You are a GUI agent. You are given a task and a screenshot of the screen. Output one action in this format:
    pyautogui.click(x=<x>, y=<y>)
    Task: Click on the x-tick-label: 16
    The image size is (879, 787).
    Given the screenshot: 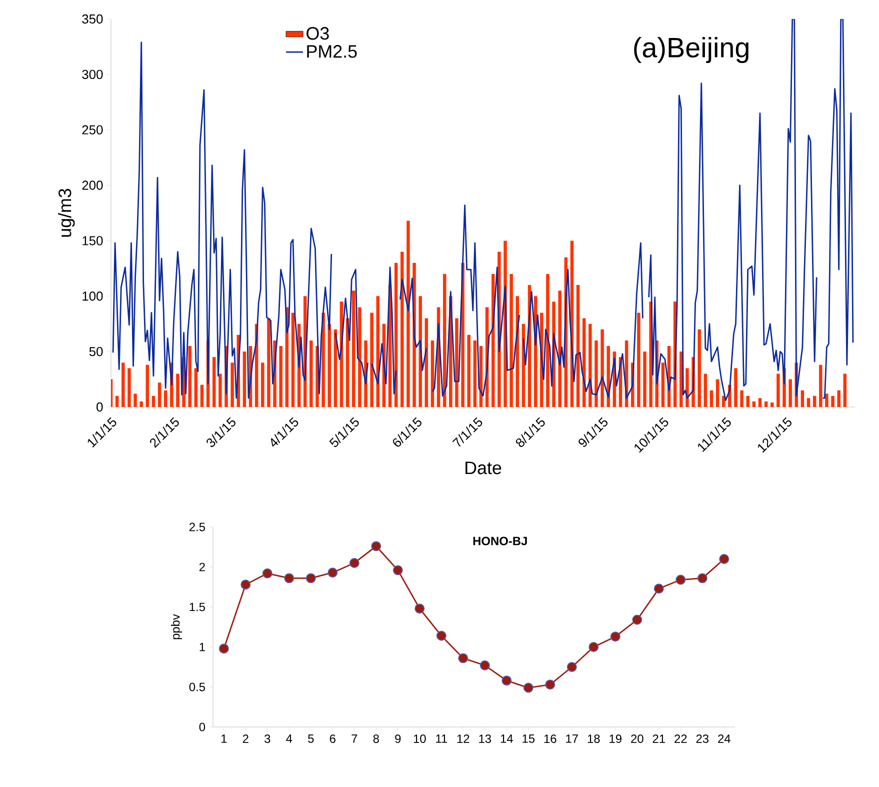 What is the action you would take?
    pyautogui.click(x=550, y=738)
    